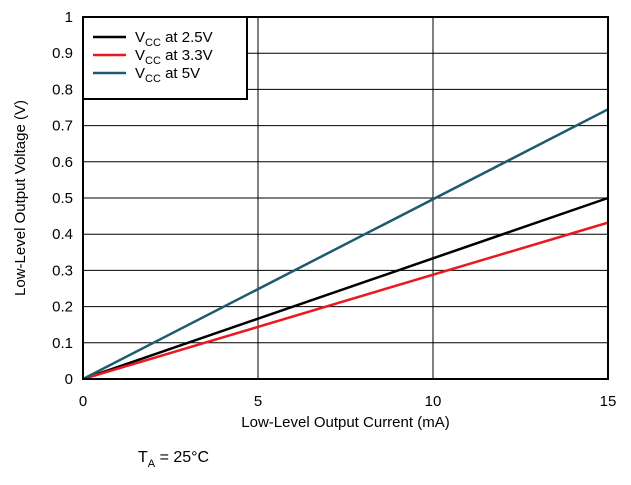  I want to click on annotation-sub: A, so click(152, 464).